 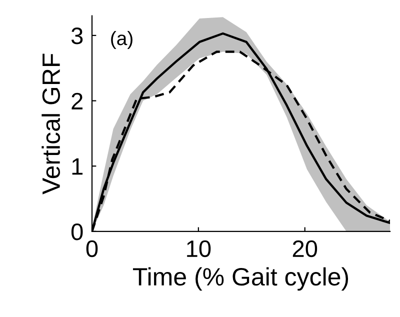 I want to click on x-tick-label: 20, so click(x=305, y=249).